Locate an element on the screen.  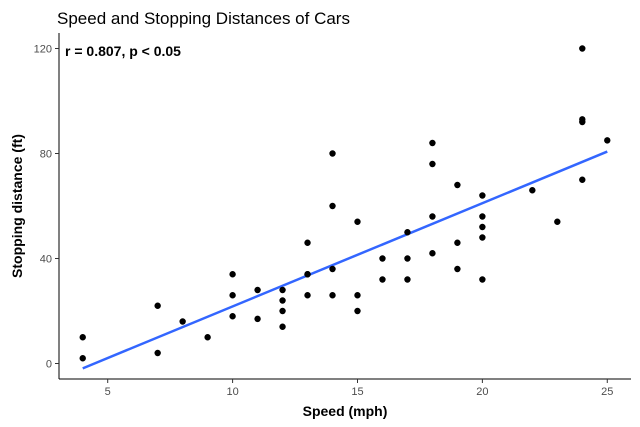
y-tick-label: 120 is located at coordinates (43, 49).